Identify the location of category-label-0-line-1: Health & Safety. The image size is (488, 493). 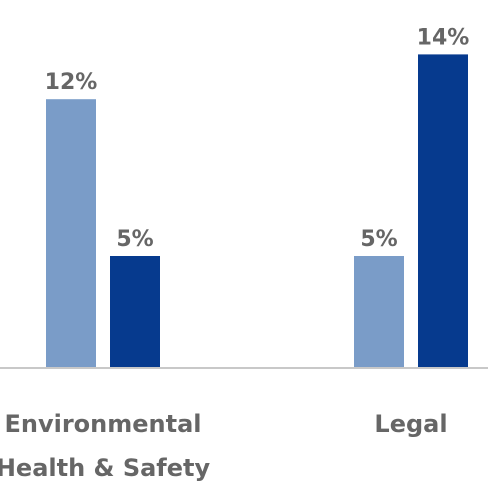
(105, 468).